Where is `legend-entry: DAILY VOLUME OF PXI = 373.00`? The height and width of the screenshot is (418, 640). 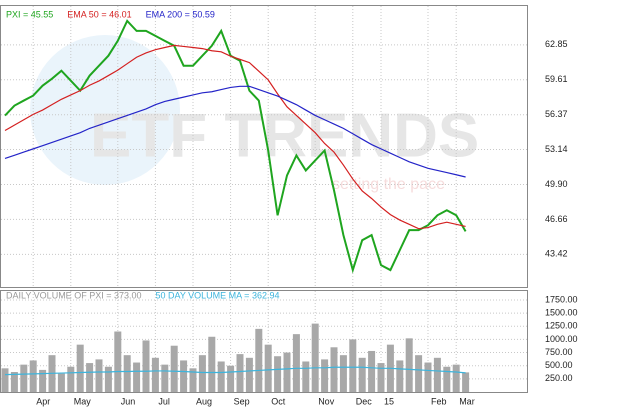
legend-entry: DAILY VOLUME OF PXI = 373.00 is located at coordinates (73, 295).